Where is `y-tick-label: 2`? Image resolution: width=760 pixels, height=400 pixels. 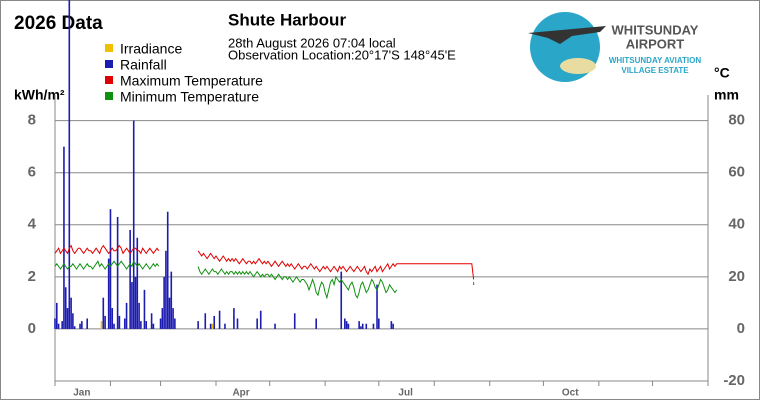 y-tick-label: 2 is located at coordinates (32, 276).